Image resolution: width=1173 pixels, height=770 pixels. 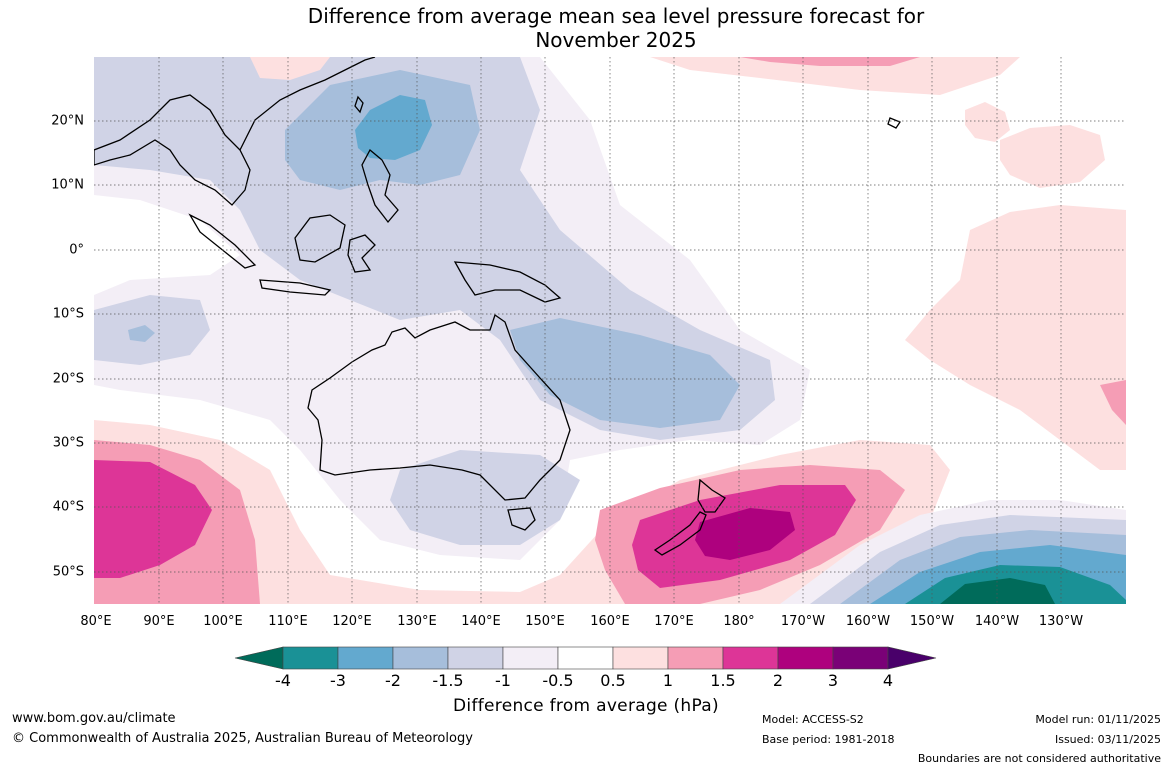 What do you see at coordinates (1107, 739) in the screenshot?
I see `footer-issued: Issued: 03/11/2025` at bounding box center [1107, 739].